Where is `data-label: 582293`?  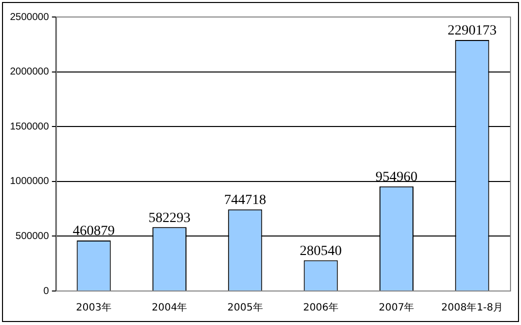
data-label: 582293 is located at coordinates (169, 218).